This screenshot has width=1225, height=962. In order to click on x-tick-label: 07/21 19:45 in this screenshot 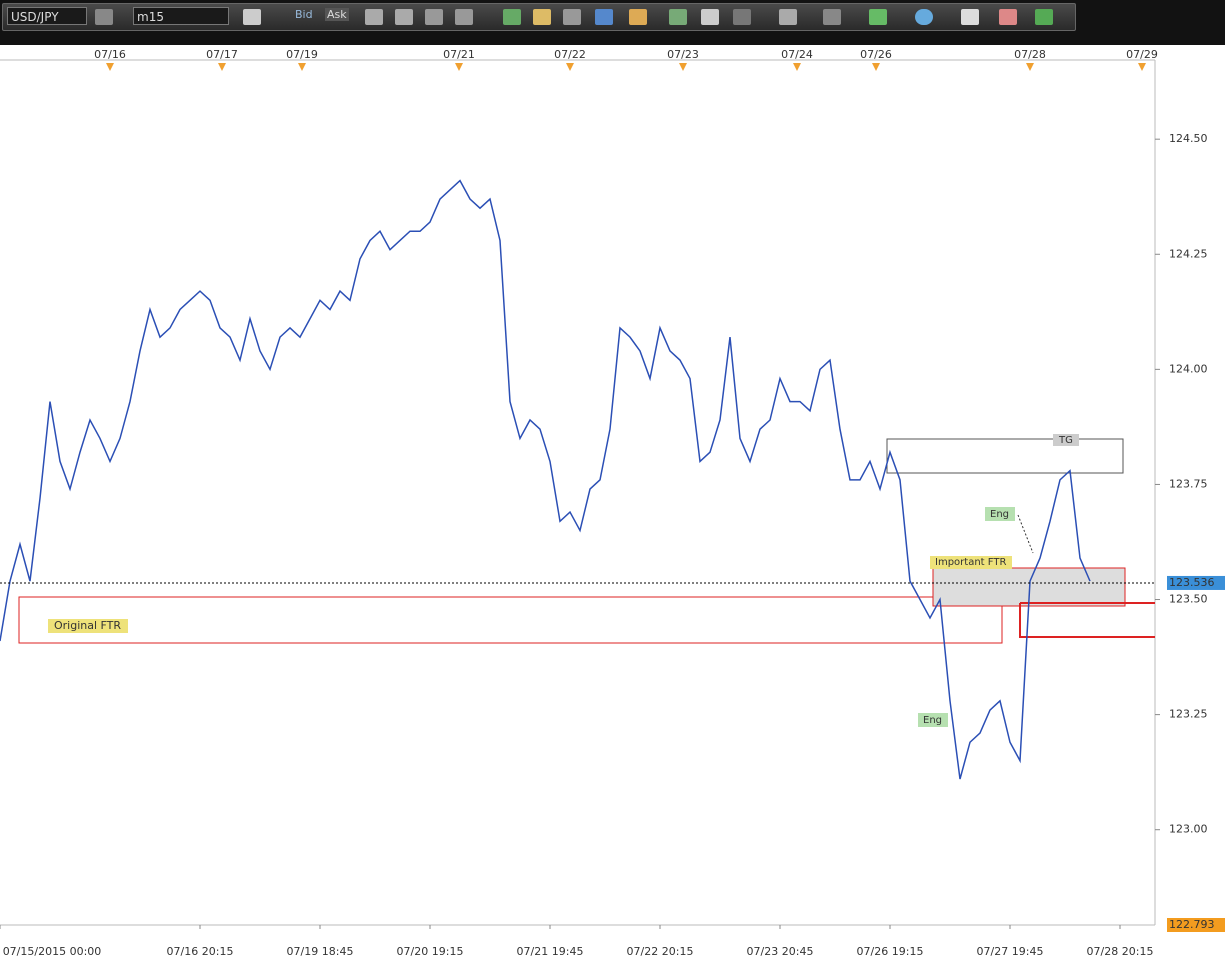, I will do `click(550, 951)`.